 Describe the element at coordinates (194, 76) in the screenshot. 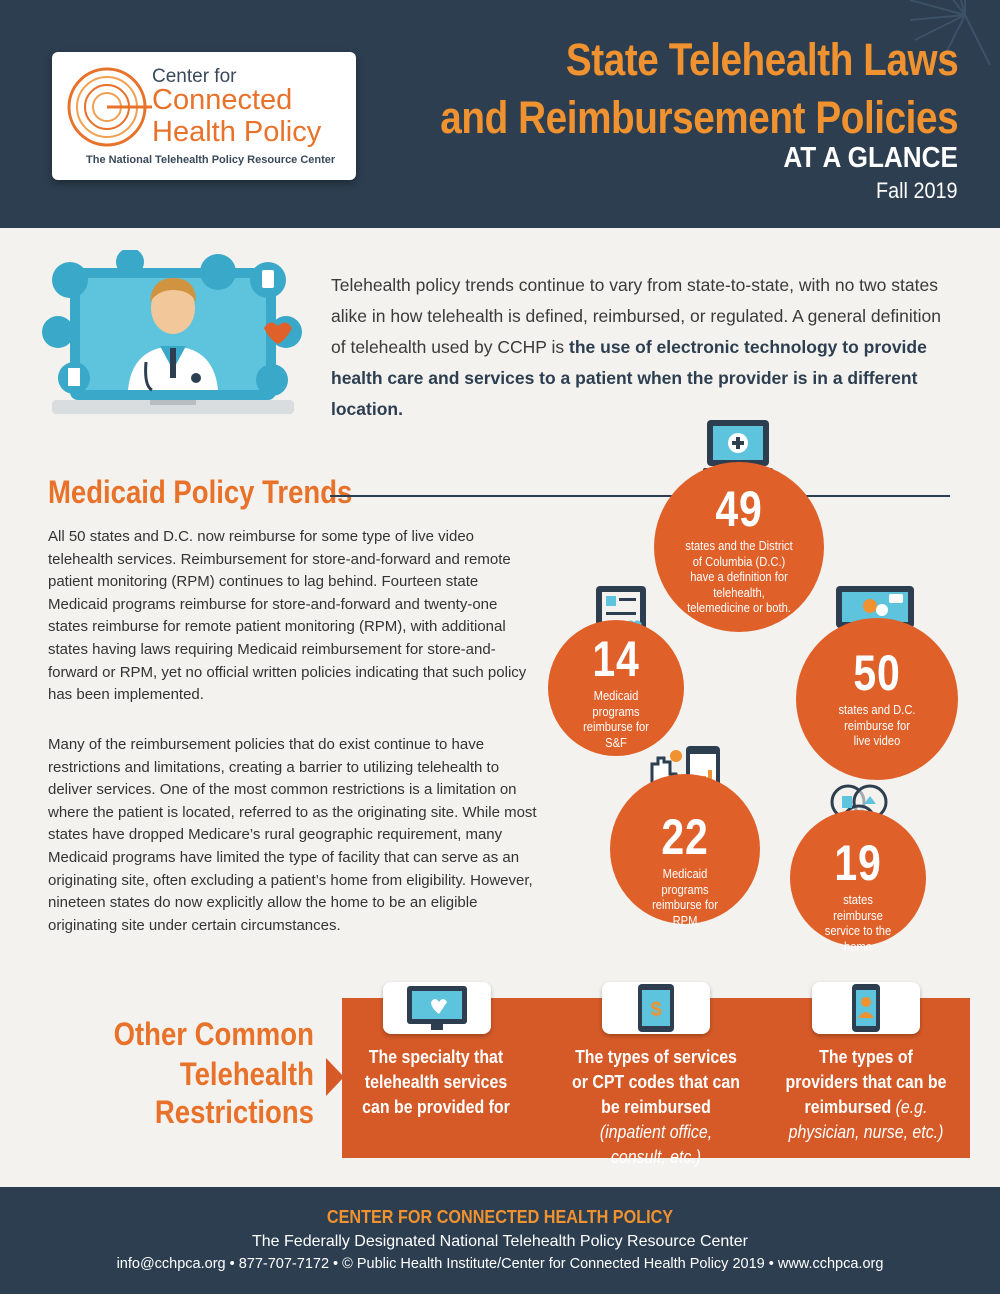

I see `logo-line-1: Center for` at that location.